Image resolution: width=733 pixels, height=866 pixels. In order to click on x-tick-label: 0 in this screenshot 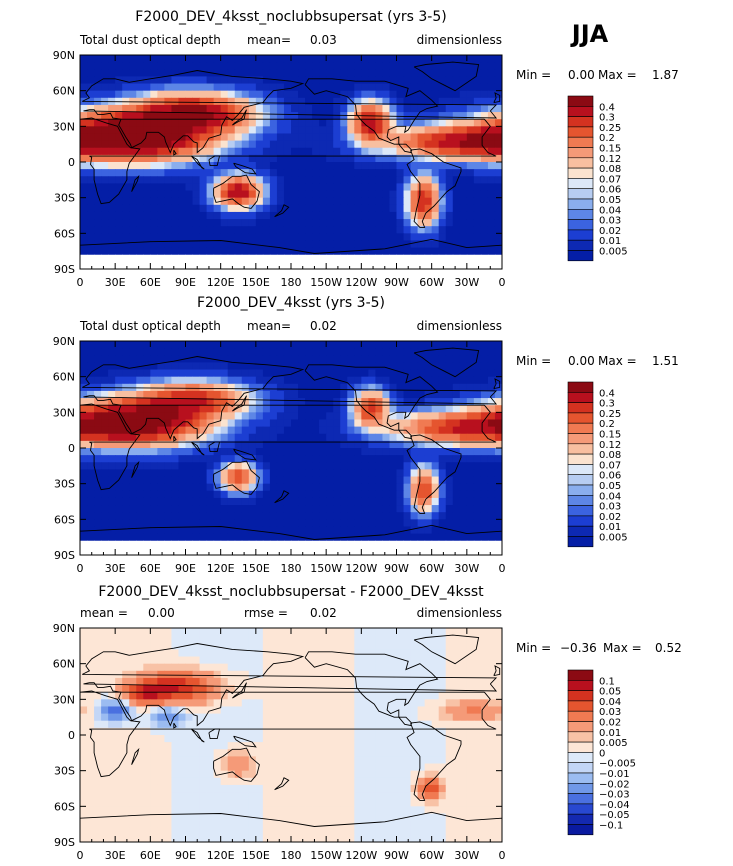, I will do `click(80, 568)`.